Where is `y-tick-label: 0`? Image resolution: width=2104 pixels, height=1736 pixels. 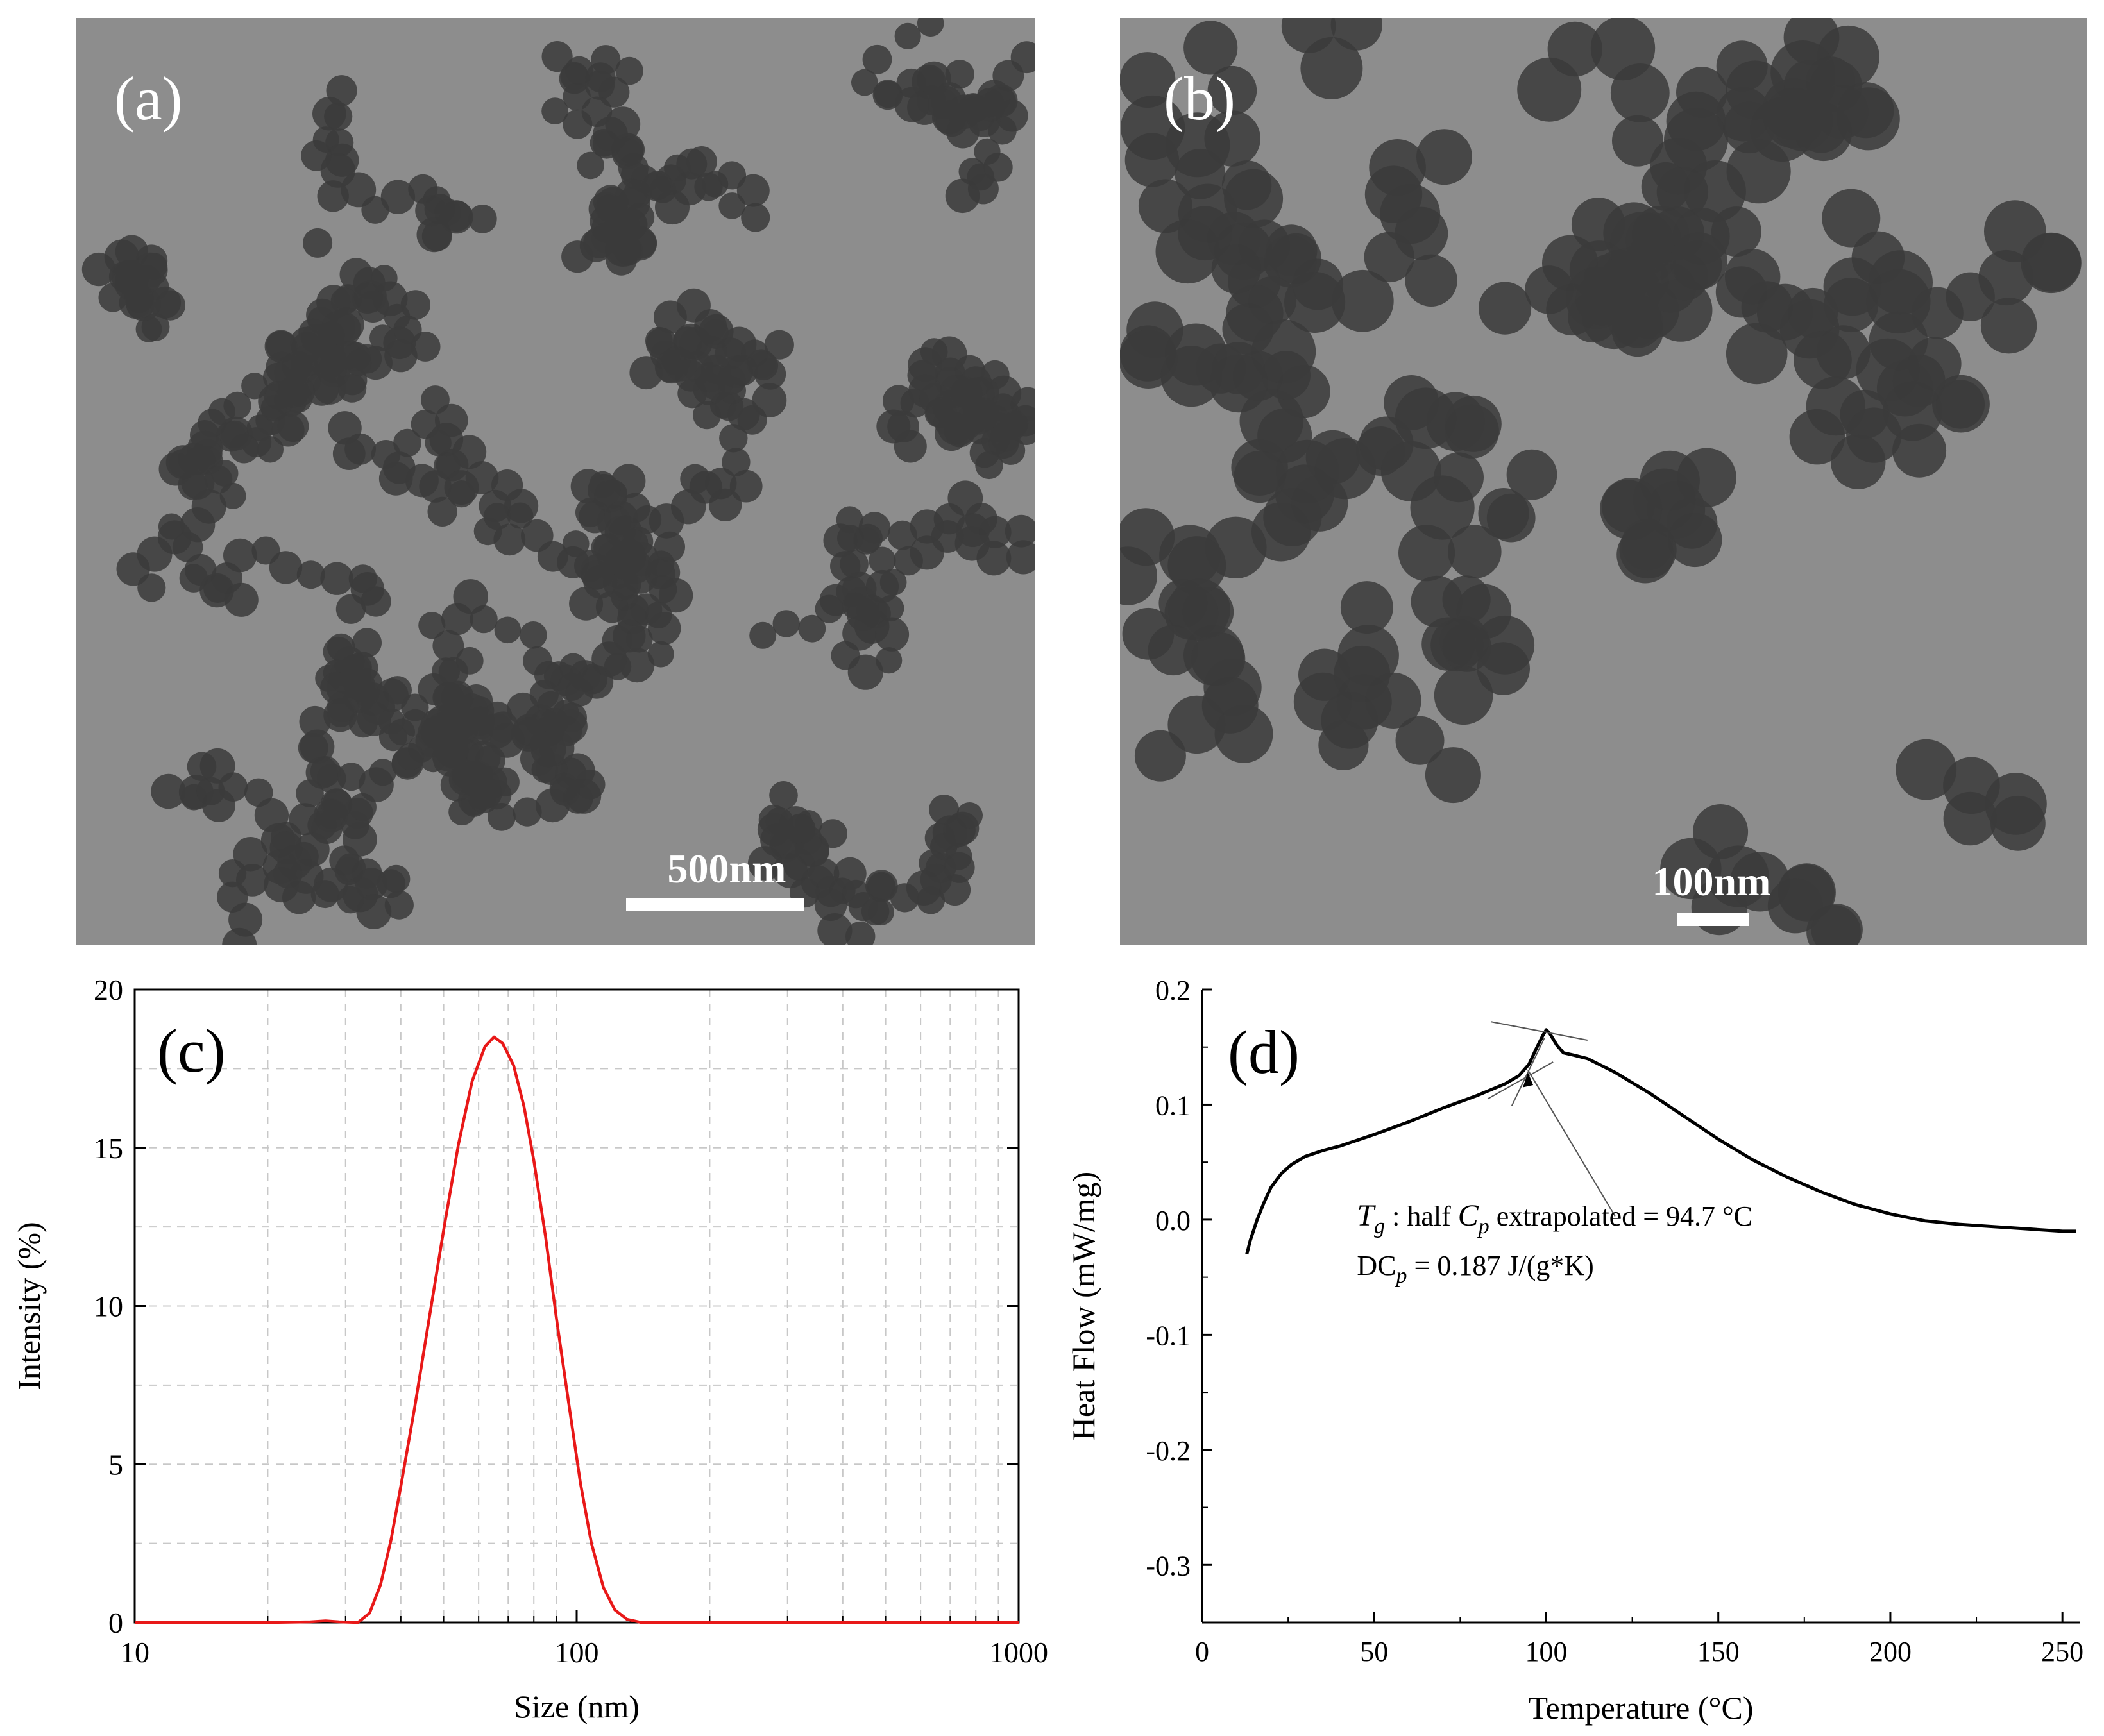
y-tick-label: 0 is located at coordinates (116, 1623).